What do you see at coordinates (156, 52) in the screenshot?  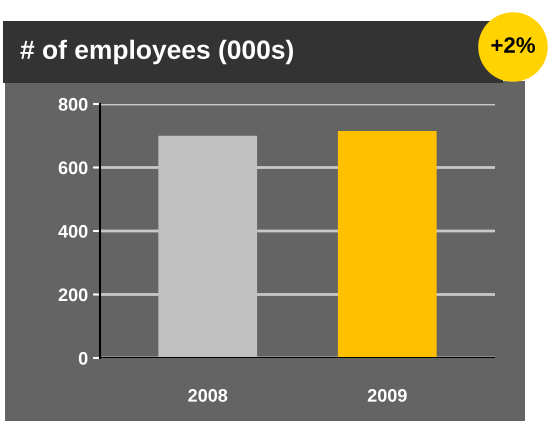 I see `chart-title: # of employees (000s)` at bounding box center [156, 52].